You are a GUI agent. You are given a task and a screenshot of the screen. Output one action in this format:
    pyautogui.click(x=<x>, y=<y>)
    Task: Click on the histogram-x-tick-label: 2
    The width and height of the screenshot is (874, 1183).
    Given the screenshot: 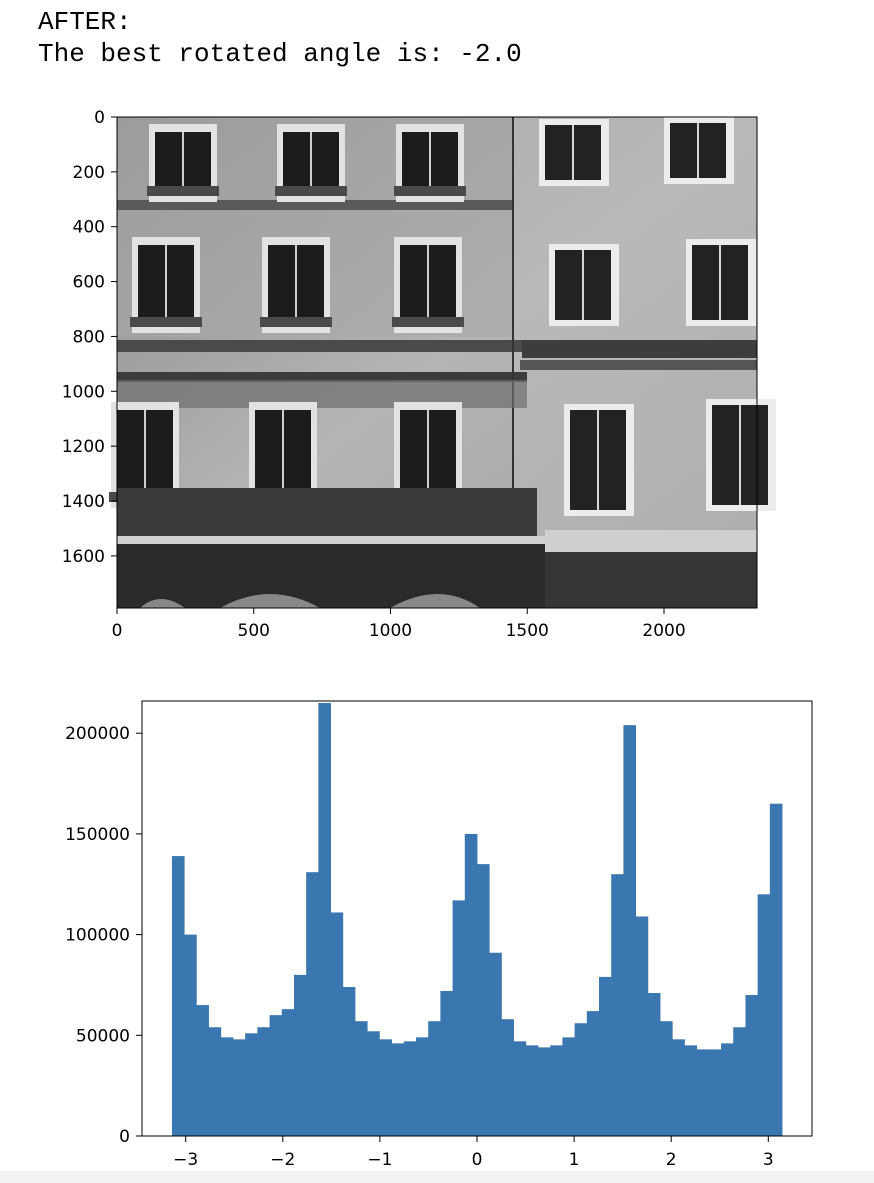 What is the action you would take?
    pyautogui.click(x=671, y=1160)
    